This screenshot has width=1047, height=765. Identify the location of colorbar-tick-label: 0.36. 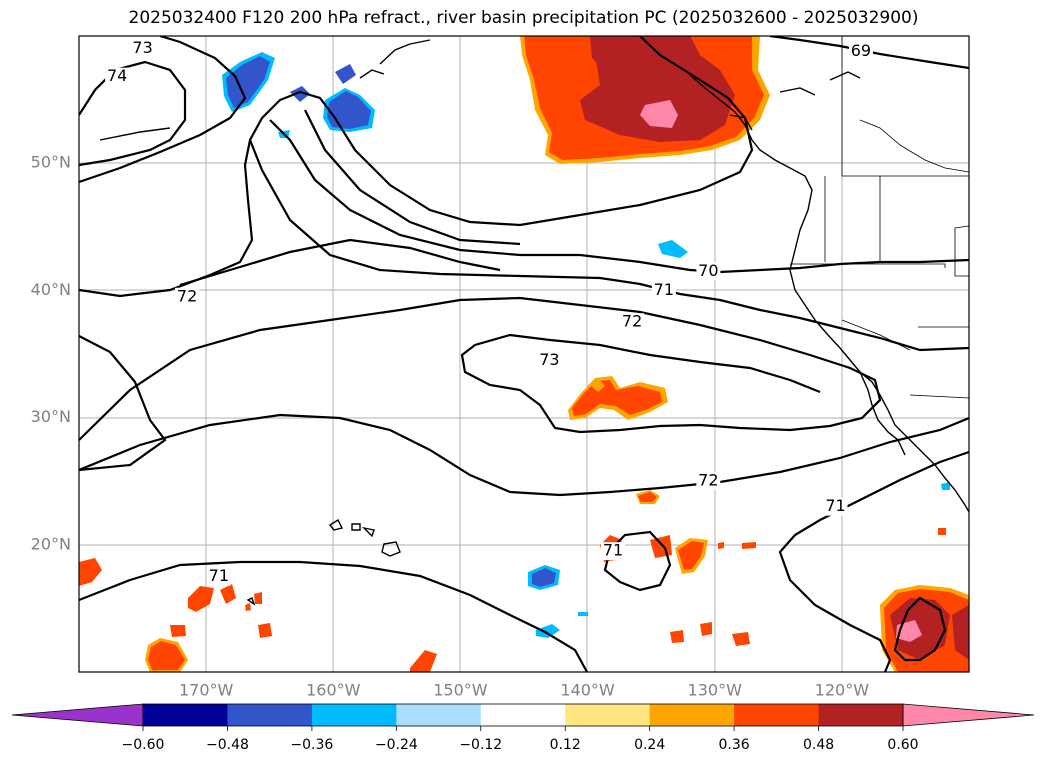
(734, 745).